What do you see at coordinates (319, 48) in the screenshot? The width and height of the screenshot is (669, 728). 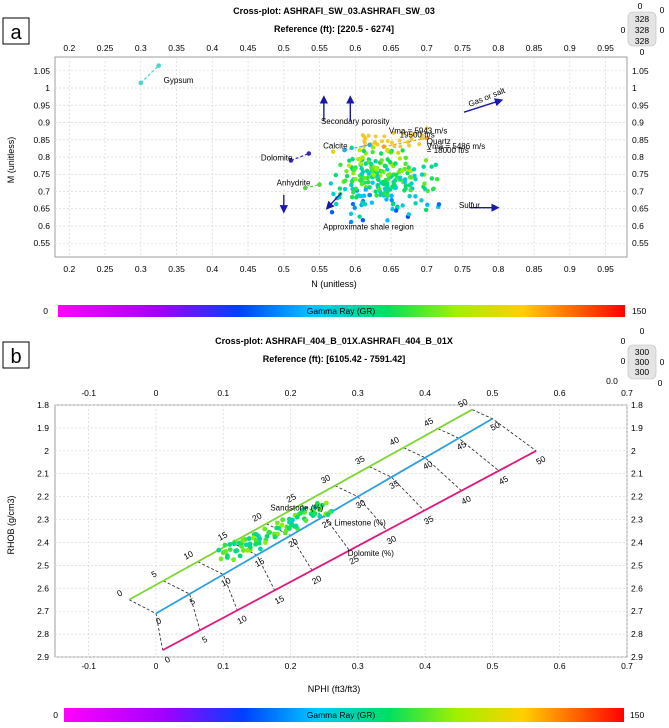 I see `x-tick-label-top: 0.55` at bounding box center [319, 48].